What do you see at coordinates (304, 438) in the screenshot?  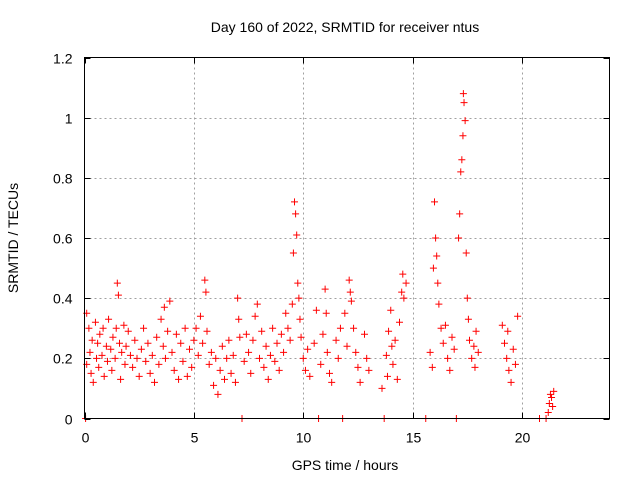 I see `x-tick-label: 10` at bounding box center [304, 438].